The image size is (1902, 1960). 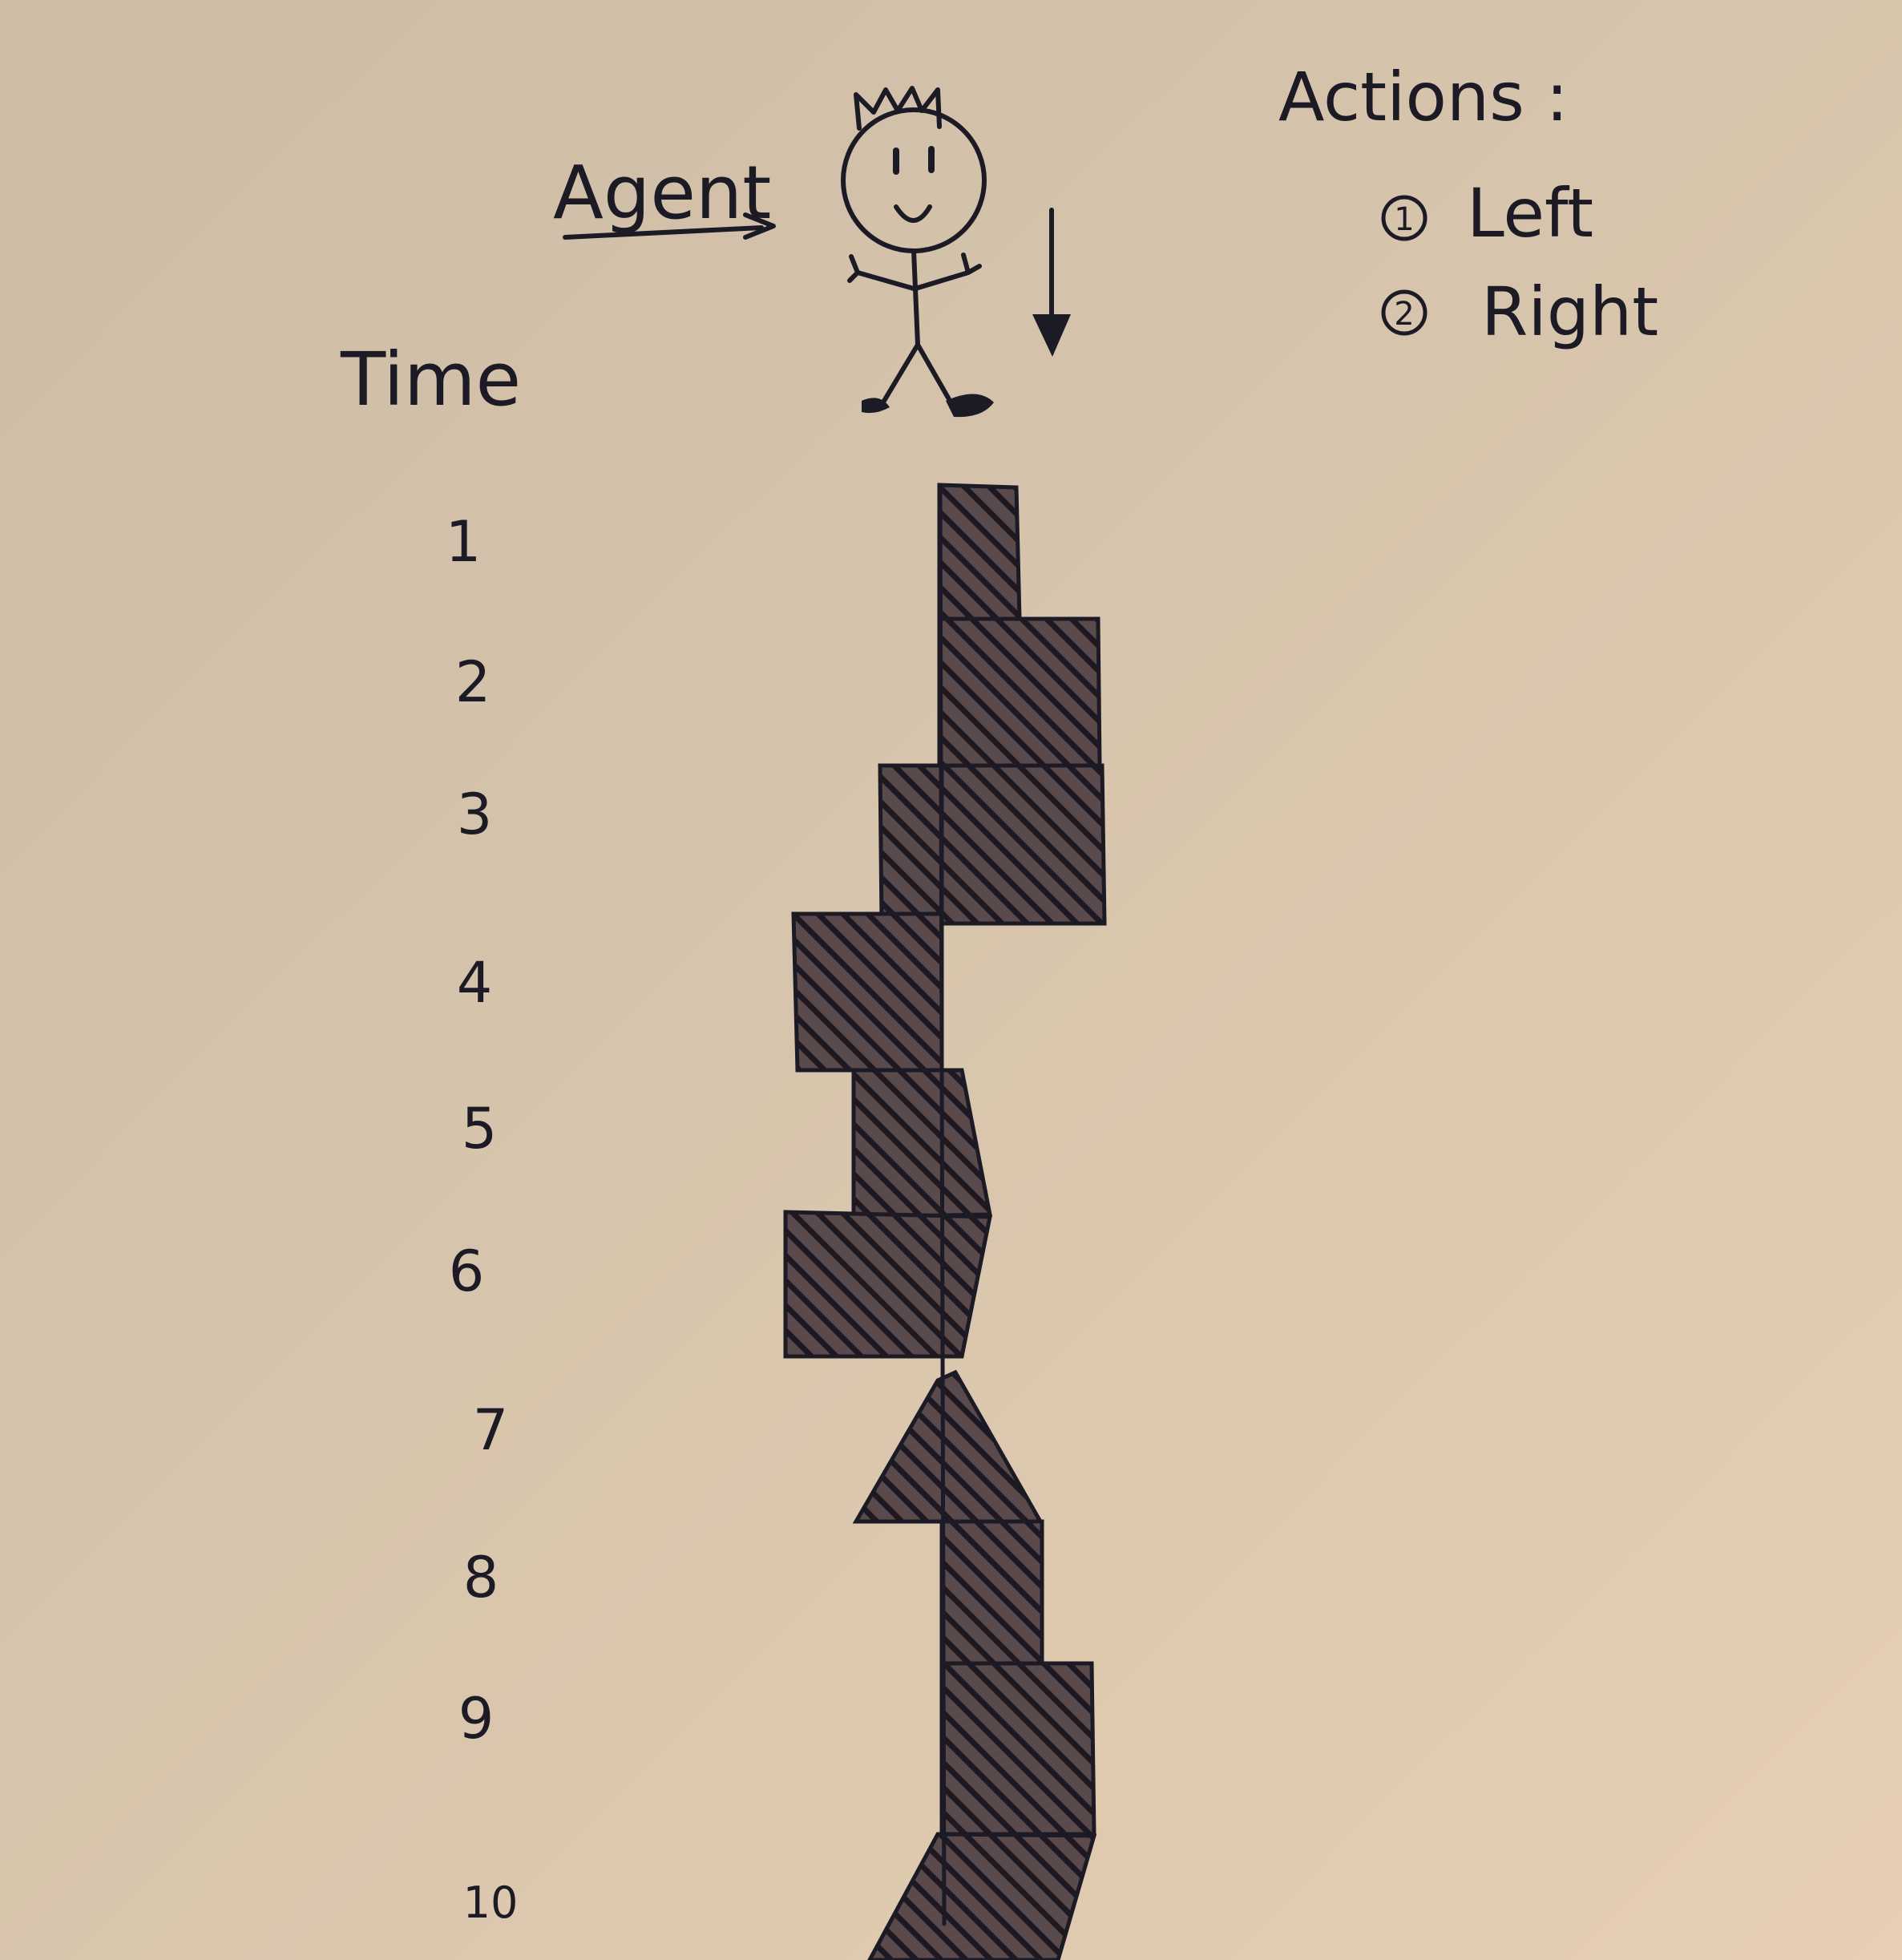 What do you see at coordinates (464, 542) in the screenshot?
I see `timestep-1: 1` at bounding box center [464, 542].